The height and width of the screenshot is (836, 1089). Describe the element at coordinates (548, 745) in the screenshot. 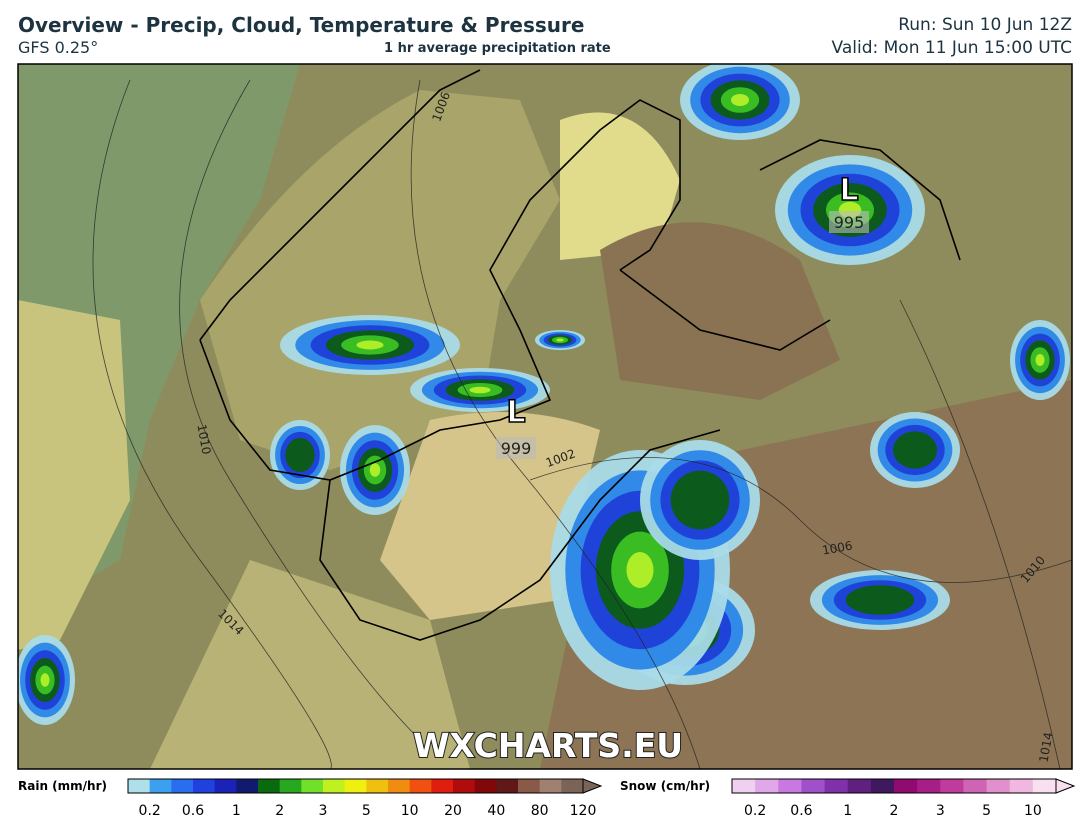

I see `watermark: WXCHARTS.EU` at that location.